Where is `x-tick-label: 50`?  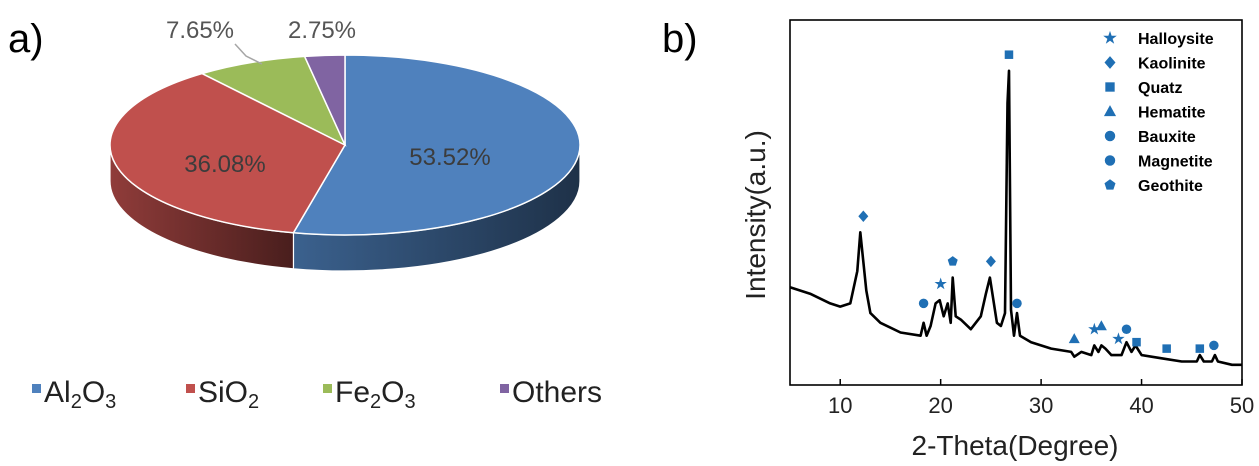
x-tick-label: 50 is located at coordinates (1242, 405).